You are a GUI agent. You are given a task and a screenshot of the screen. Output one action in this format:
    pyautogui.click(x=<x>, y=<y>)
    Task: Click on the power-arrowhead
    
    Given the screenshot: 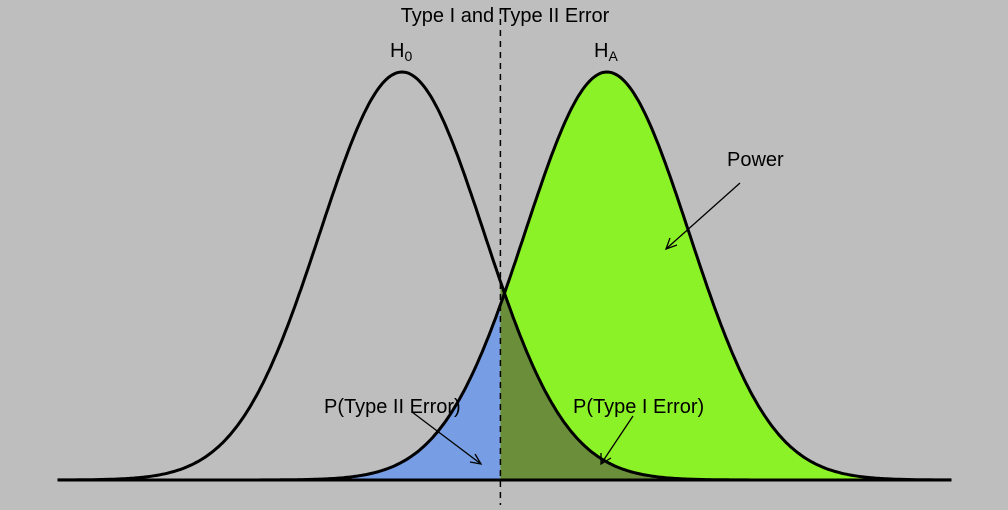 What is the action you would take?
    pyautogui.click(x=671, y=244)
    